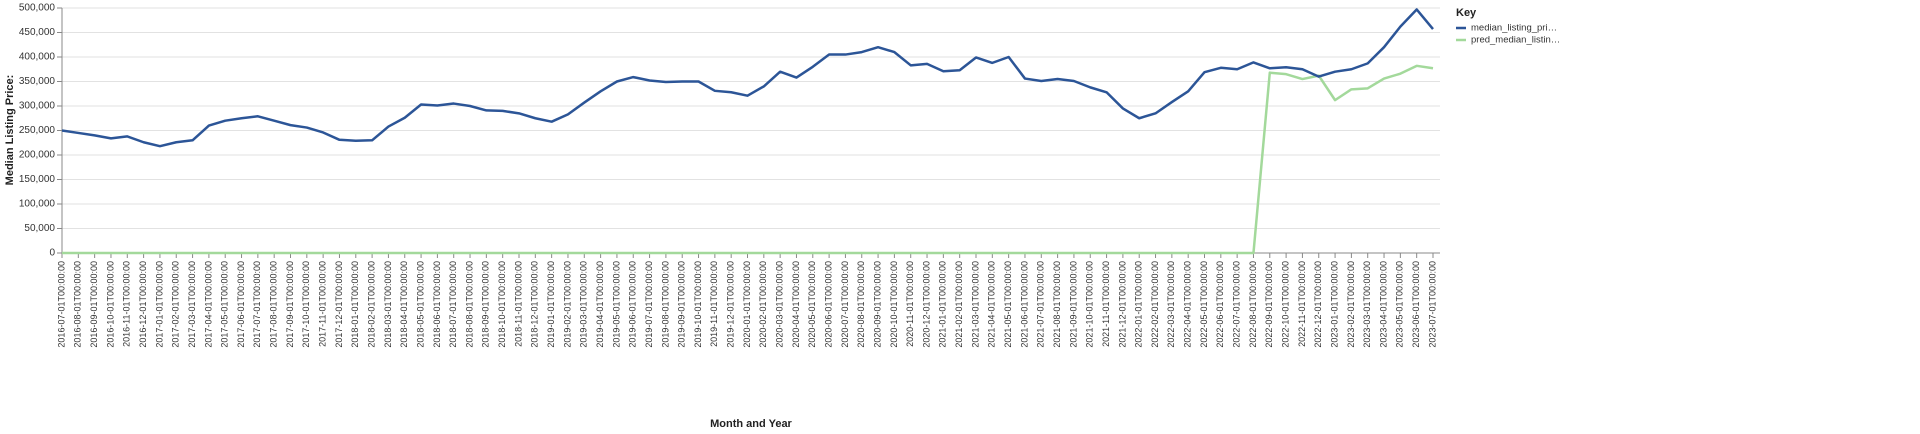  I want to click on x-tick-label: 2023-01-01T00:00:00, so click(1334, 304).